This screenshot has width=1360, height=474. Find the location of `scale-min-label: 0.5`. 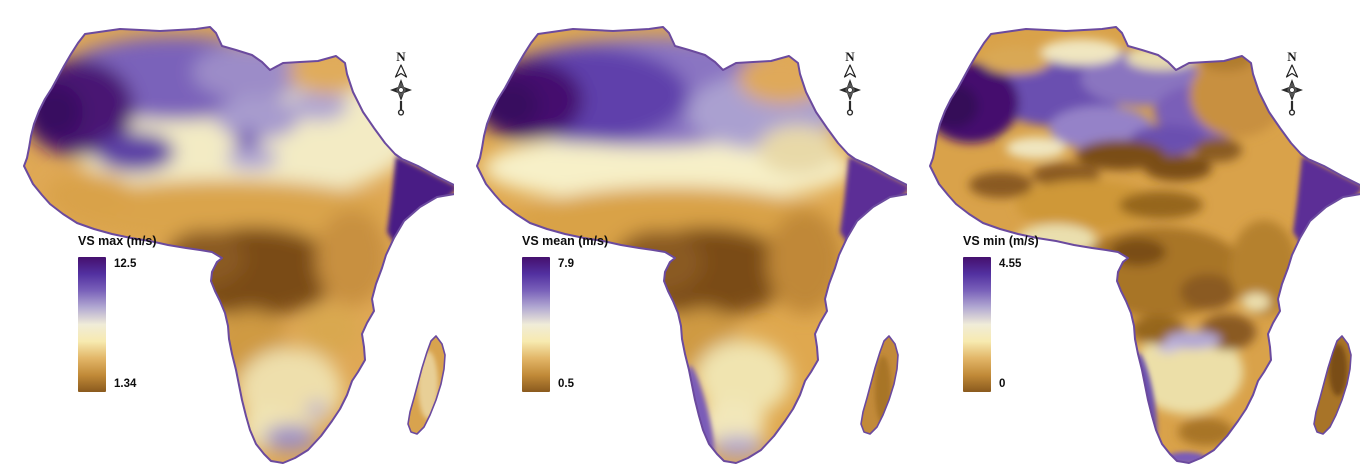

scale-min-label: 0.5 is located at coordinates (566, 384).